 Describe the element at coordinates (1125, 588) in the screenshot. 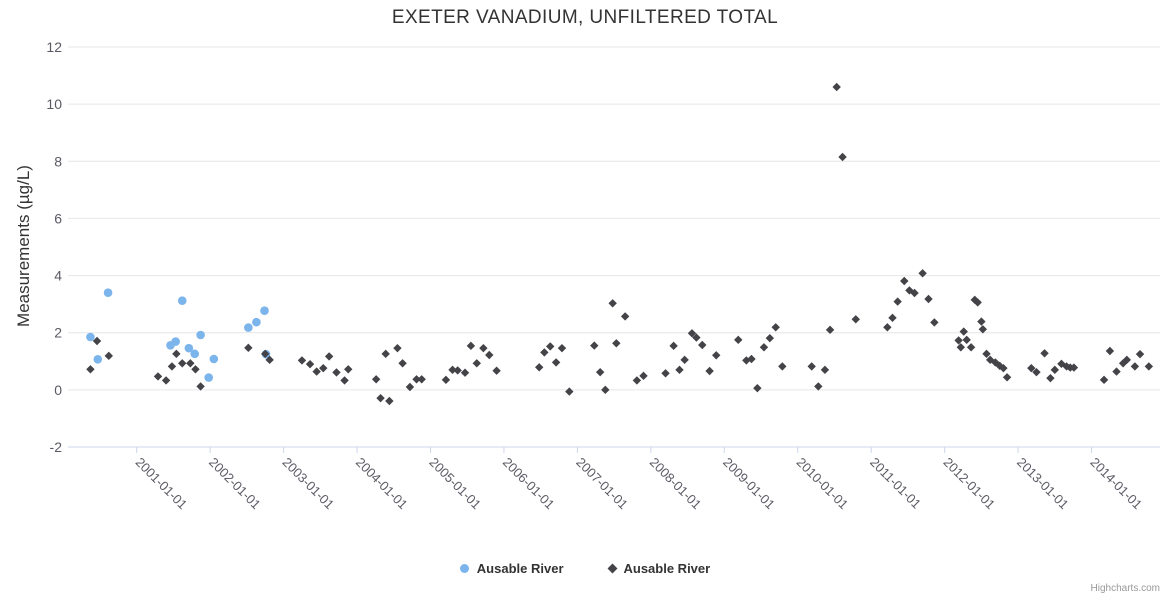

I see `highcharts-credits: Highcharts.com` at that location.